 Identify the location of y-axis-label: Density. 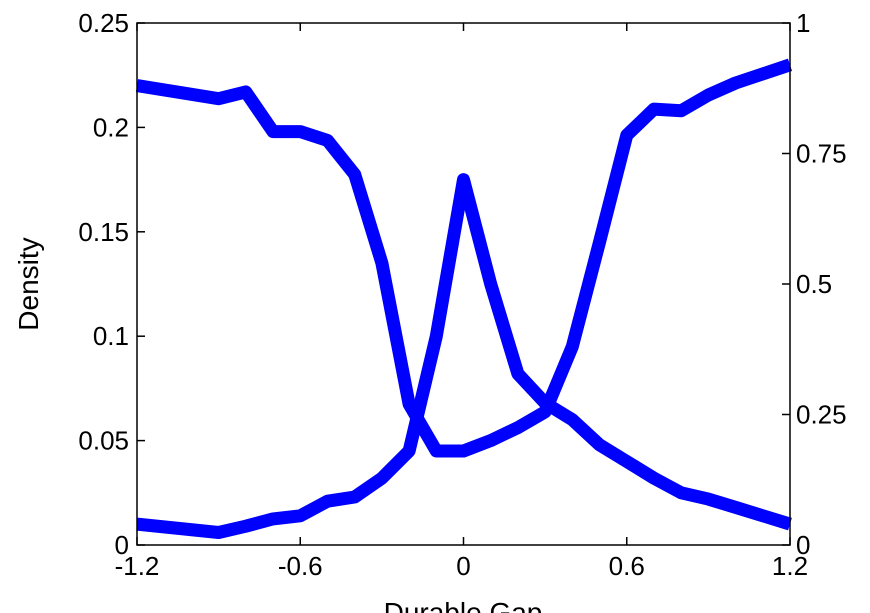
(28, 283).